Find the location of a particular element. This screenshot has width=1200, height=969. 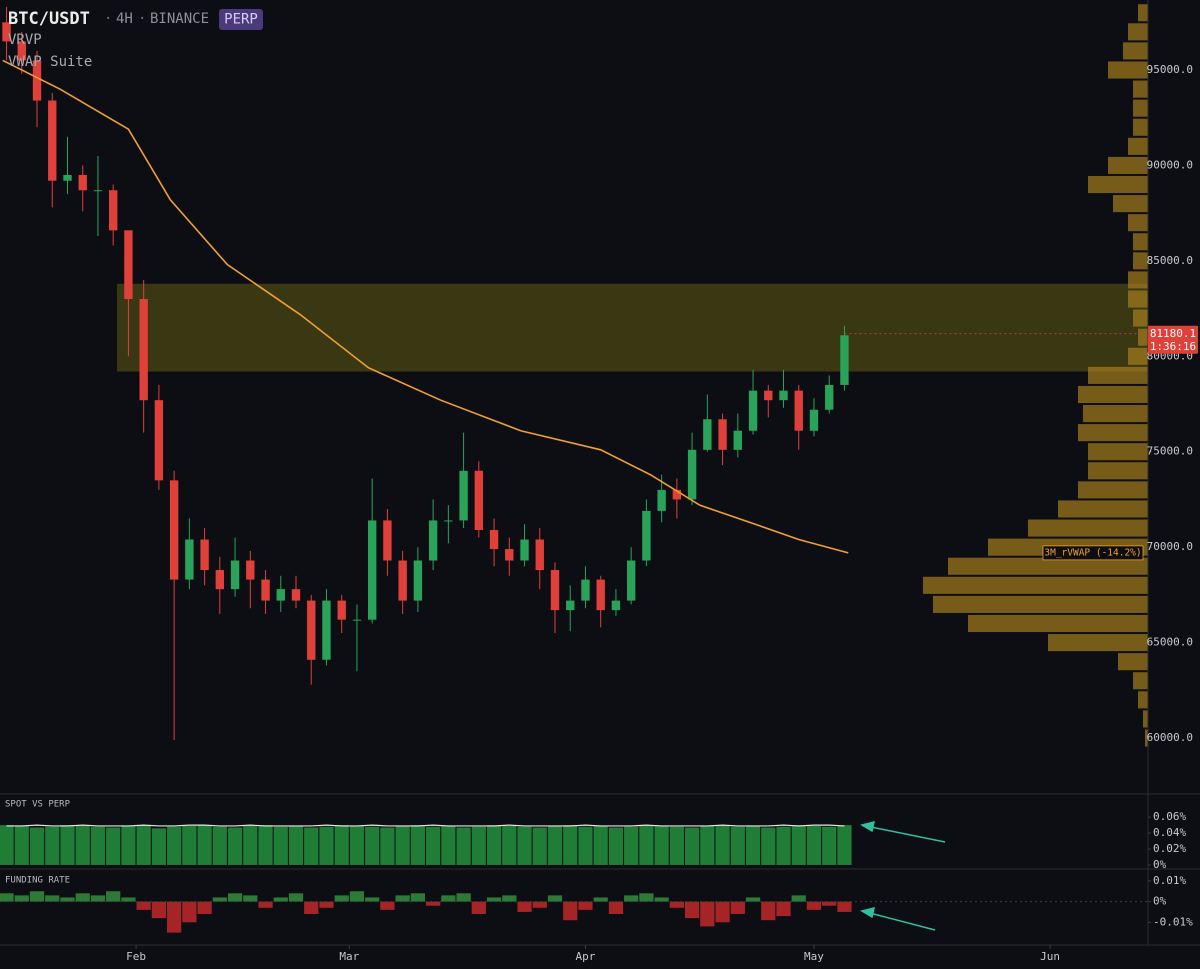

y-tick-label: 60000.0 is located at coordinates (1170, 737).